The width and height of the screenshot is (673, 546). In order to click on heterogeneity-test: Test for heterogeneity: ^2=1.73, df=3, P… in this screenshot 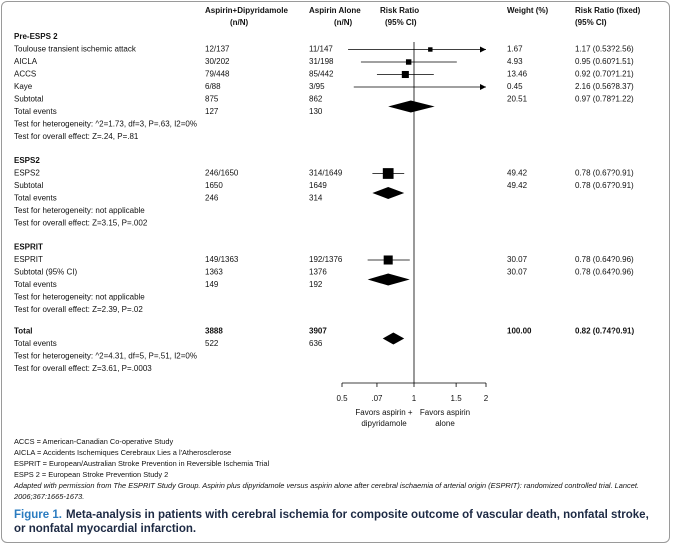, I will do `click(105, 124)`.